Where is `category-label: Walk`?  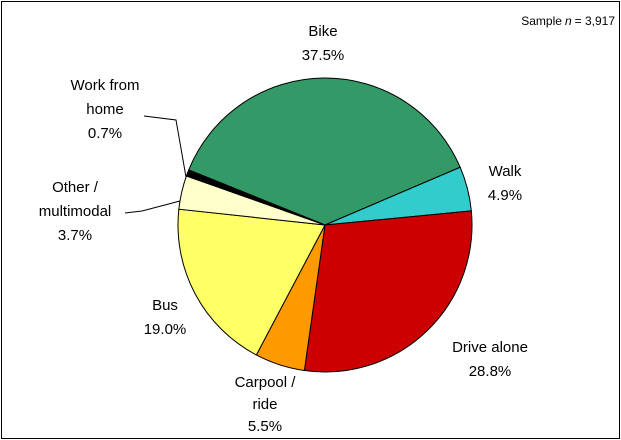
category-label: Walk is located at coordinates (505, 171).